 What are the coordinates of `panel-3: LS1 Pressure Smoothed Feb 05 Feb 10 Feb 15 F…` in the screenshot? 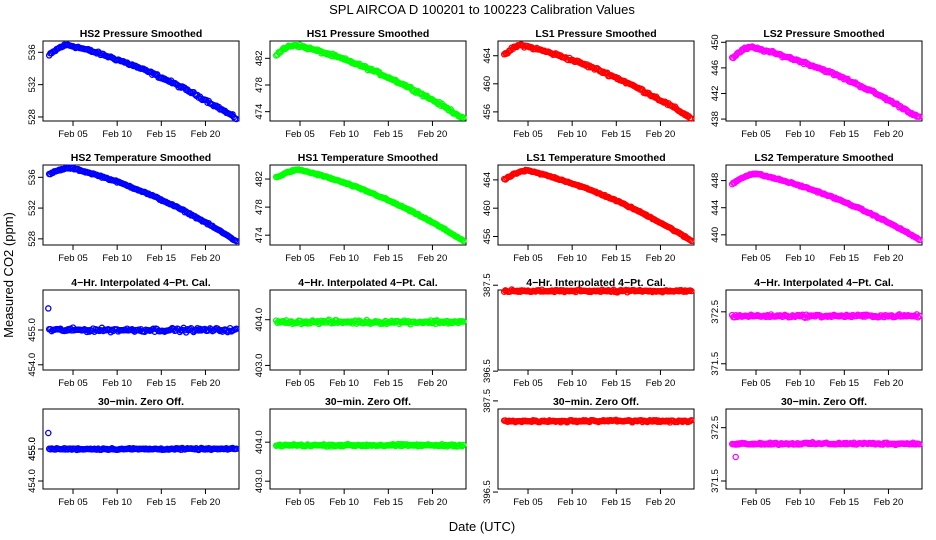 It's located at (588, 84).